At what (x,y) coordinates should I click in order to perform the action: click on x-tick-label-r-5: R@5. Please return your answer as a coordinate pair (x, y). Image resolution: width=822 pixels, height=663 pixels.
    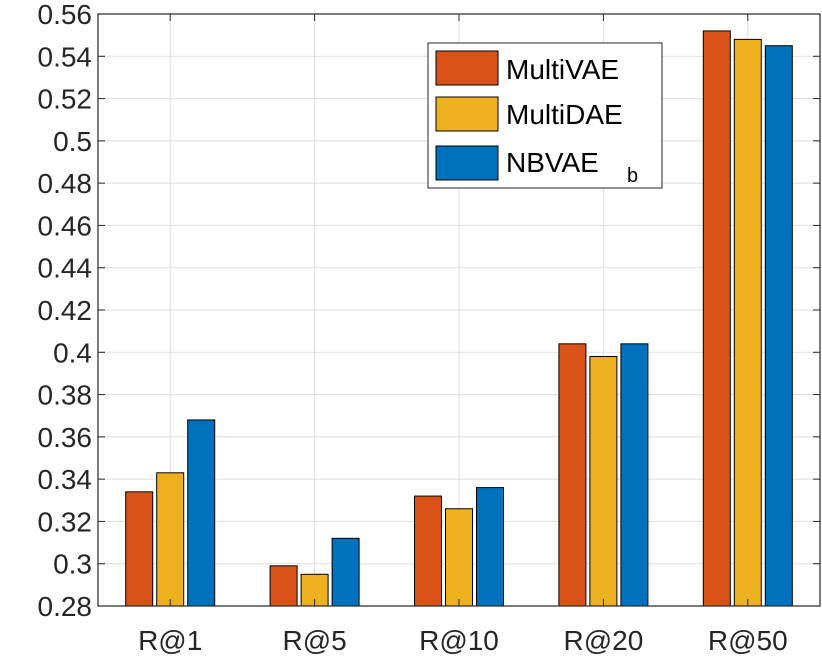
    Looking at the image, I should click on (314, 640).